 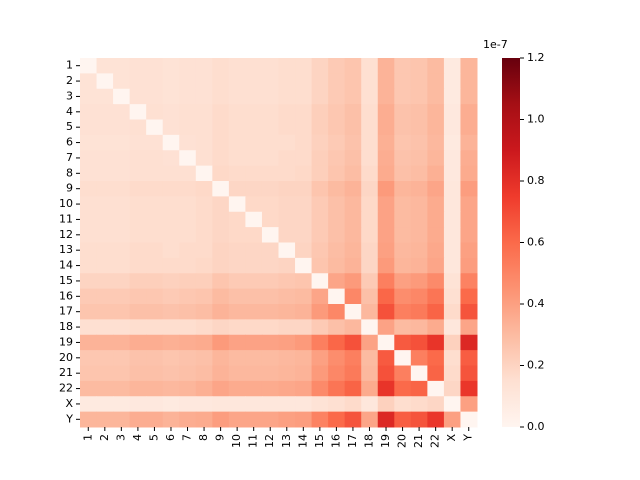 What do you see at coordinates (253, 441) in the screenshot?
I see `x-tick-label: 11` at bounding box center [253, 441].